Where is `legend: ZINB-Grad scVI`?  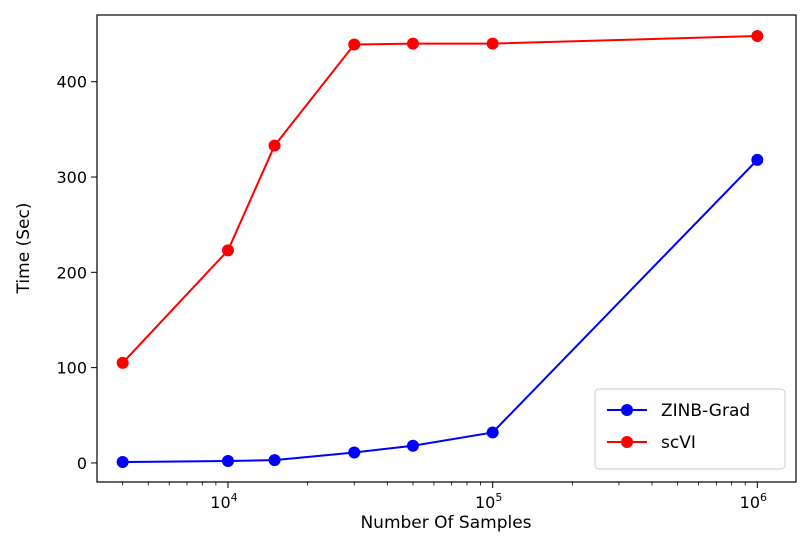 legend: ZINB-Grad scVI is located at coordinates (690, 429).